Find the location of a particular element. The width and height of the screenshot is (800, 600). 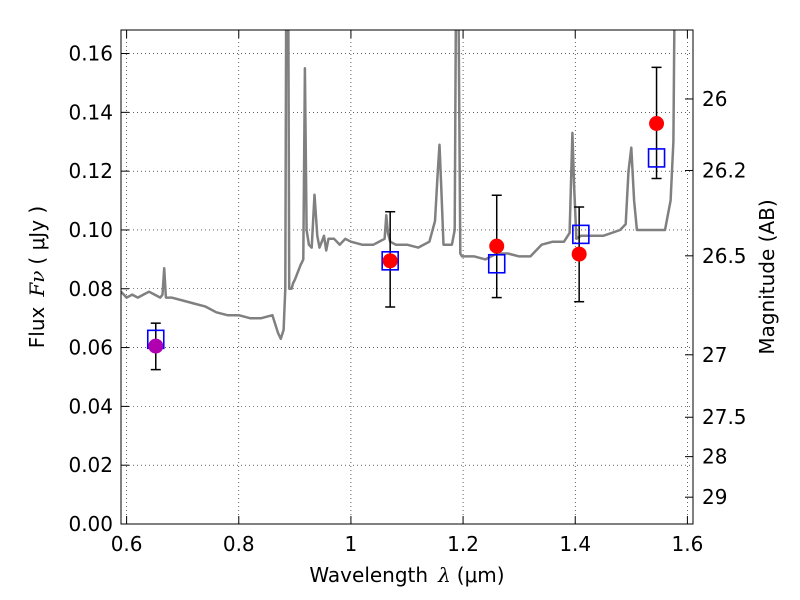

mag-tick-label: 27 is located at coordinates (714, 355).